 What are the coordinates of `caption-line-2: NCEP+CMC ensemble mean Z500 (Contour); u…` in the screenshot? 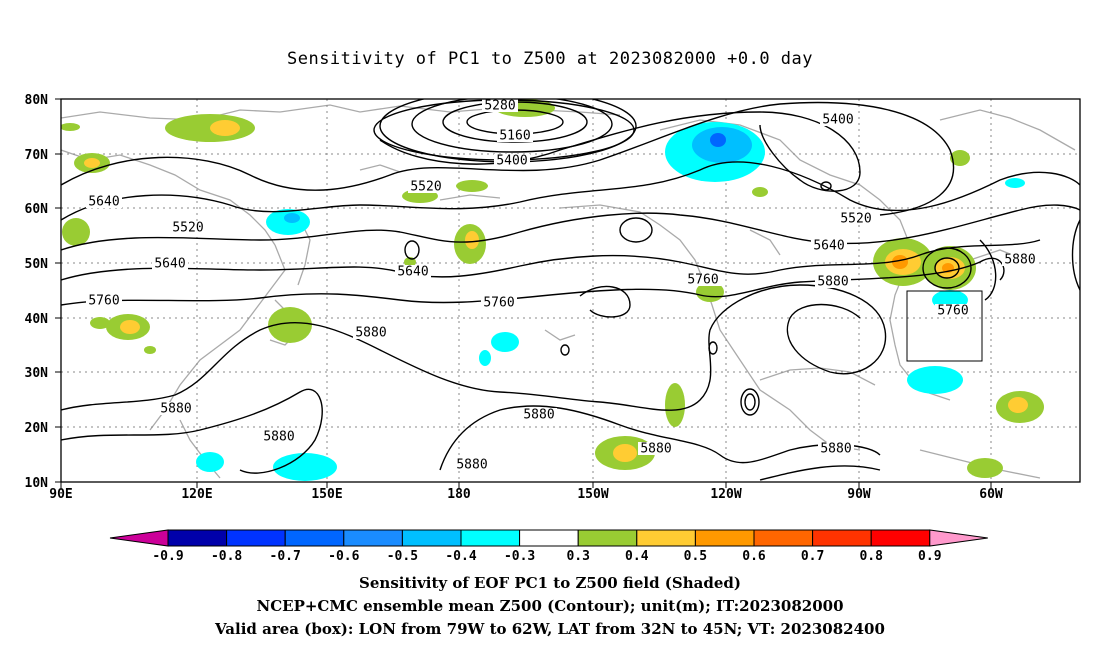 It's located at (550, 606).